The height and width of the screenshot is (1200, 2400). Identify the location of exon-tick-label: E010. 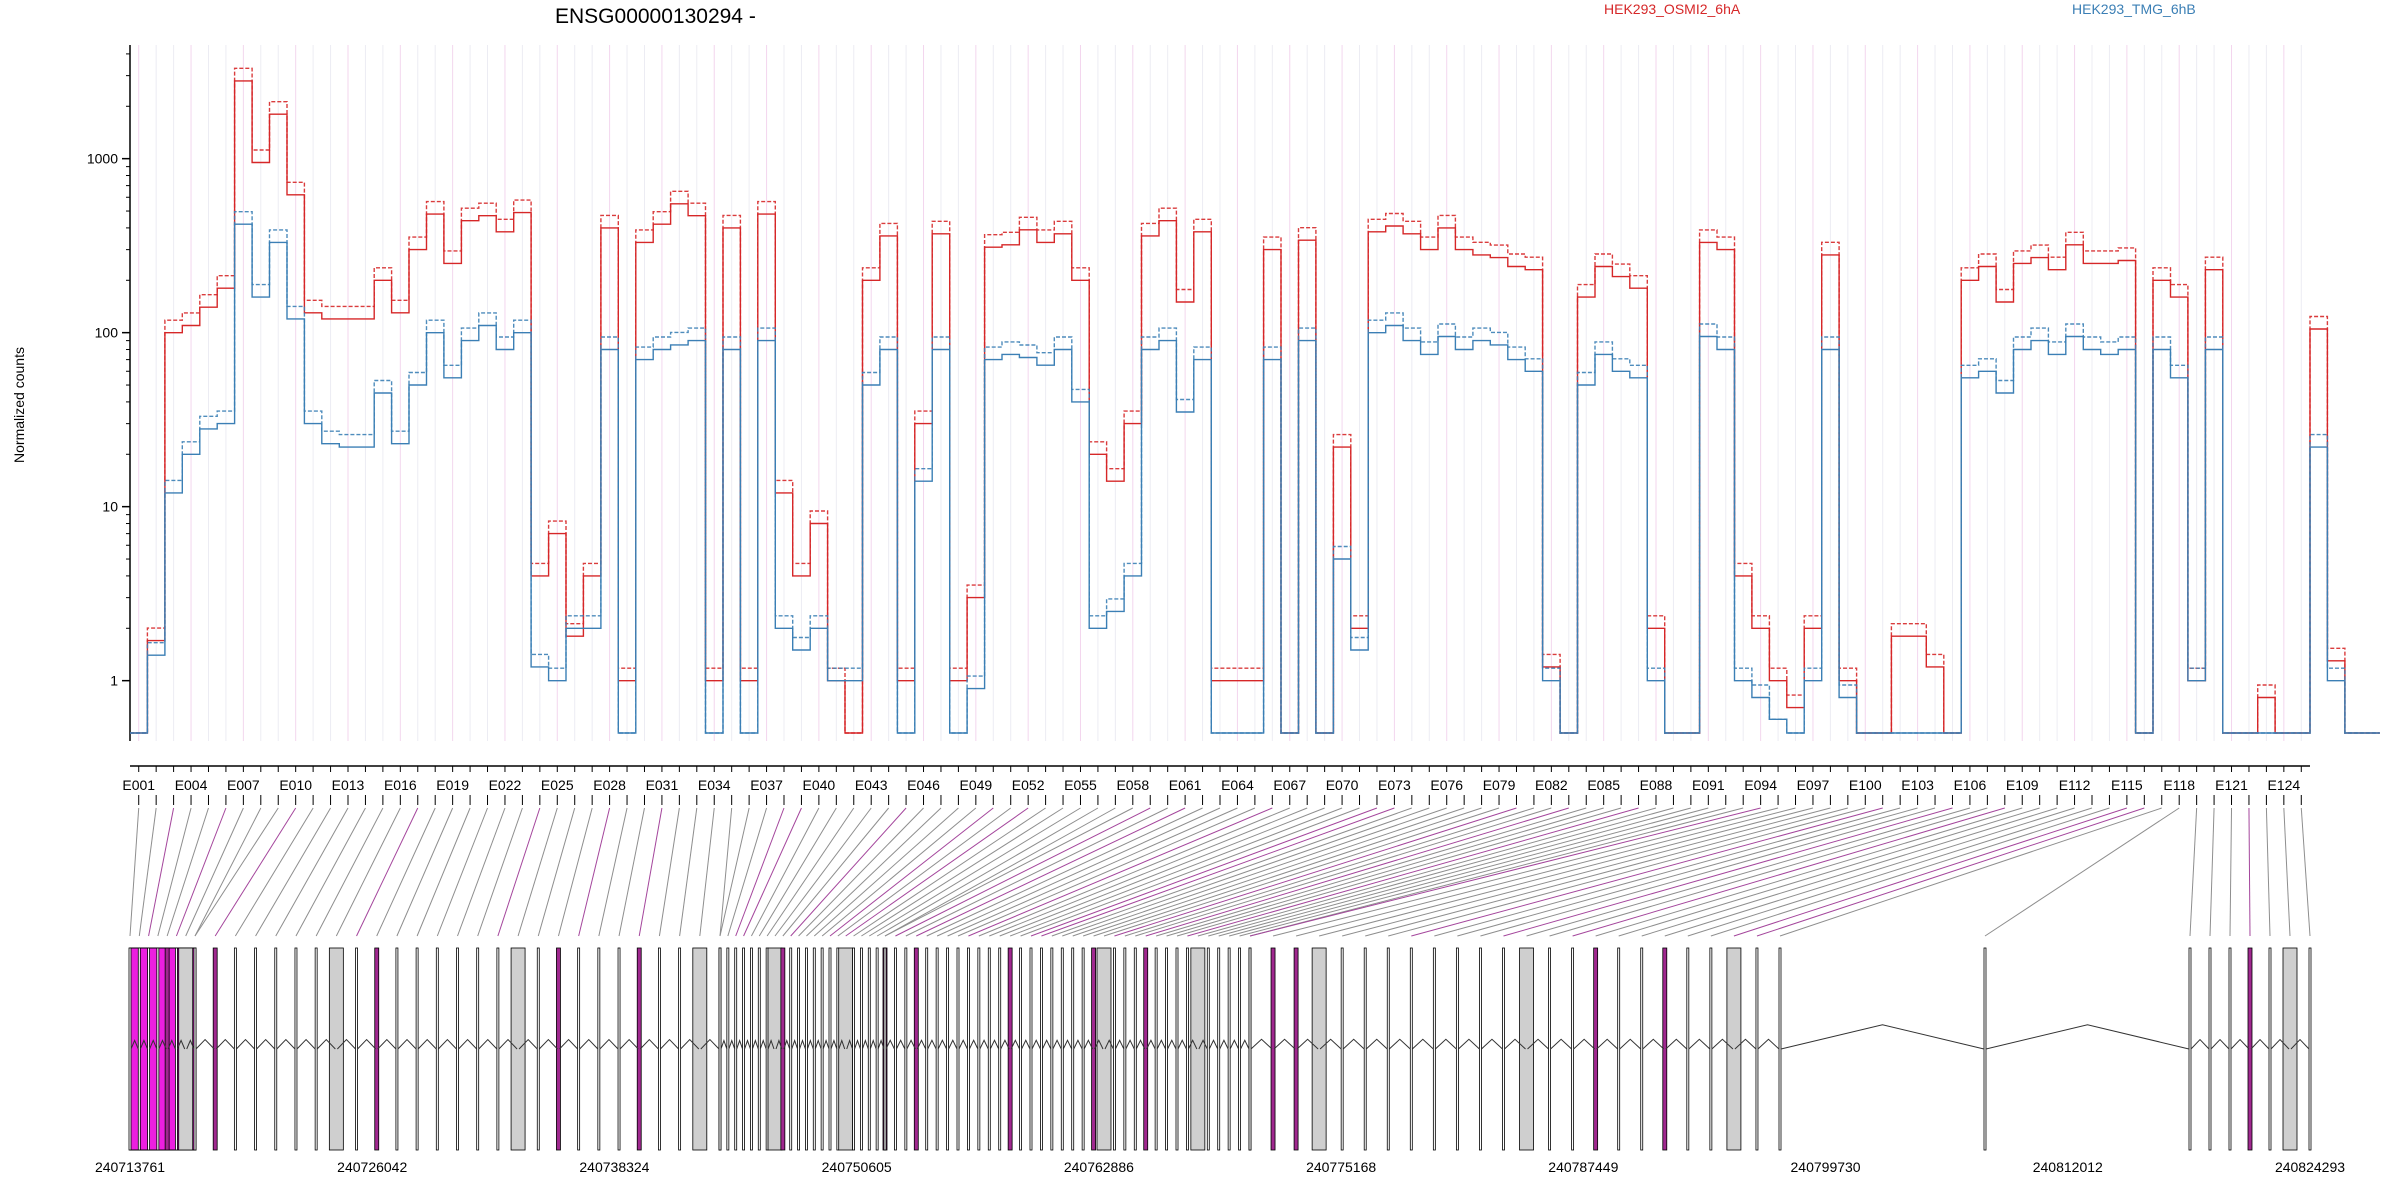
(295, 785).